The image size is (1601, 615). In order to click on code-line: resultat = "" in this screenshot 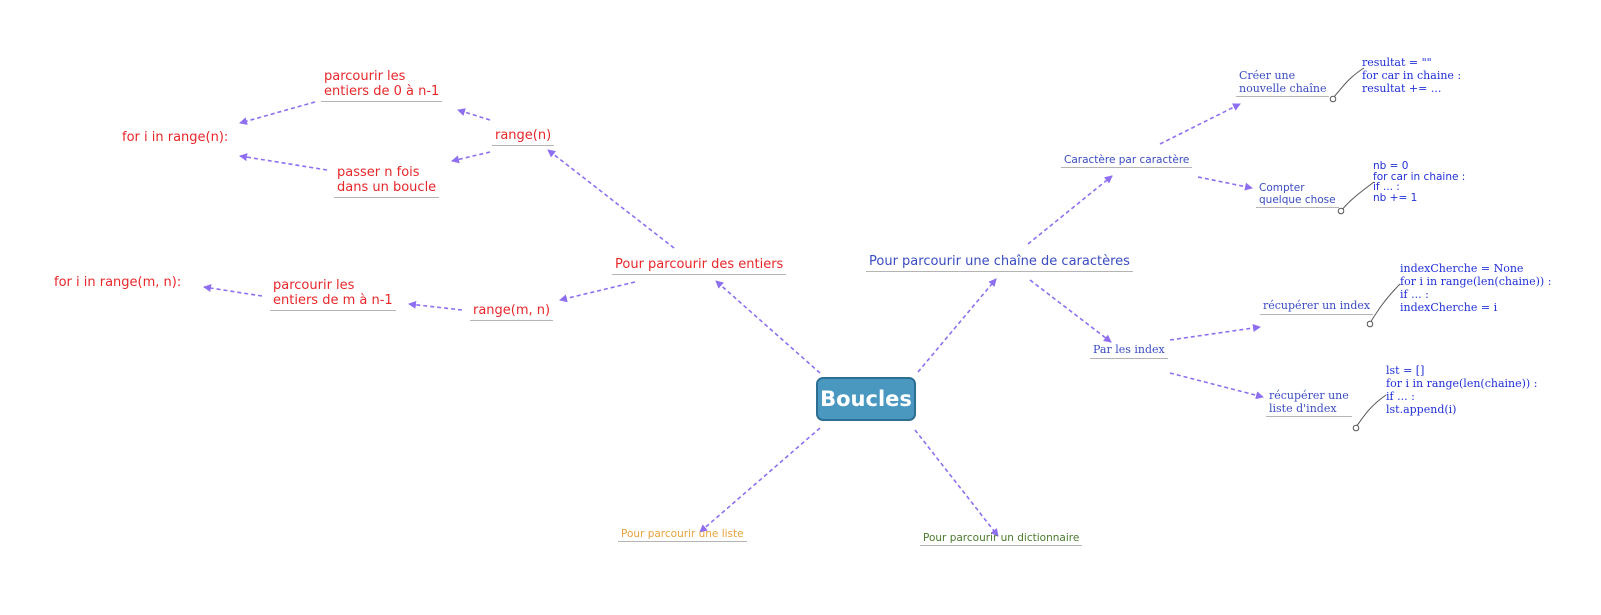, I will do `click(1397, 62)`.